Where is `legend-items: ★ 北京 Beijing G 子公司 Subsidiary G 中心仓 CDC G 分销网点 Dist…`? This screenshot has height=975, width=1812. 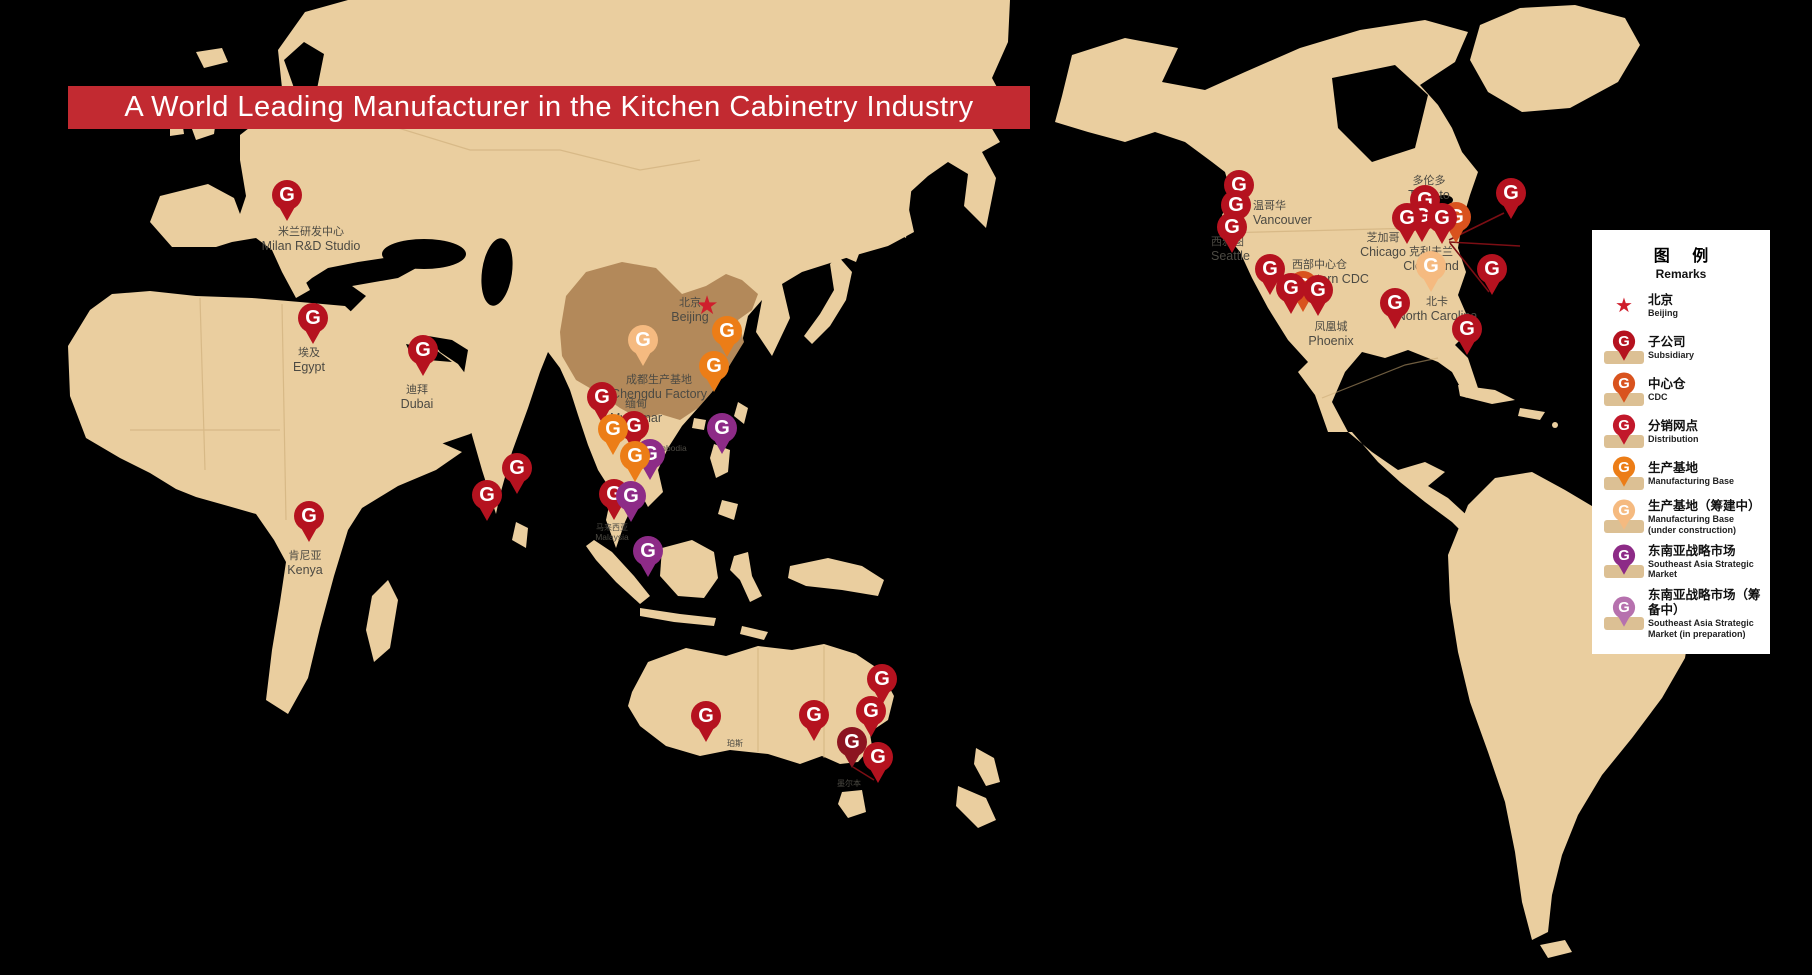 legend-items: ★ 北京 Beijing G 子公司 Subsidiary G 中心仓 CDC G 分销网点 Dist… is located at coordinates (1681, 464).